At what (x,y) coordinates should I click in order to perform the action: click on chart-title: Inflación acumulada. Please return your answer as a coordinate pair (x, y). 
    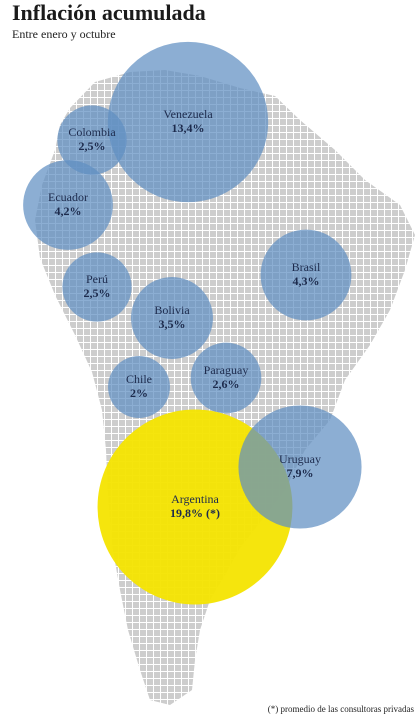
    Looking at the image, I should click on (109, 12).